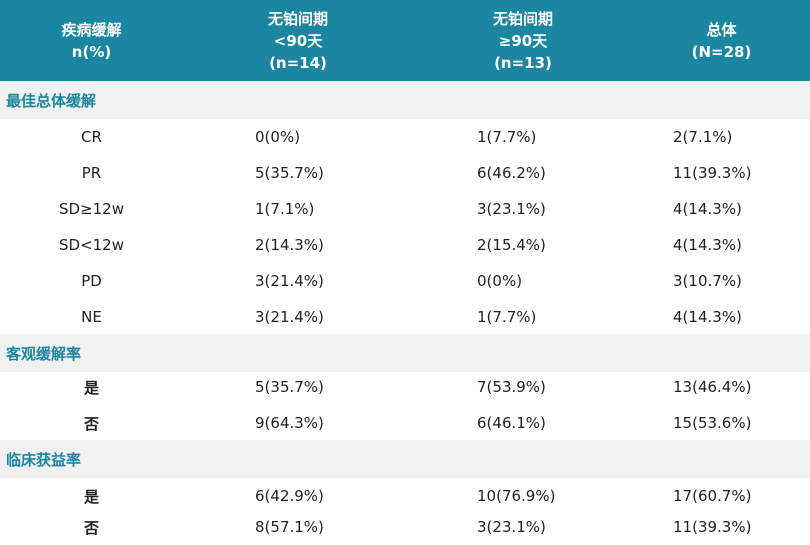  What do you see at coordinates (91, 317) in the screenshot?
I see `row-label: NE` at bounding box center [91, 317].